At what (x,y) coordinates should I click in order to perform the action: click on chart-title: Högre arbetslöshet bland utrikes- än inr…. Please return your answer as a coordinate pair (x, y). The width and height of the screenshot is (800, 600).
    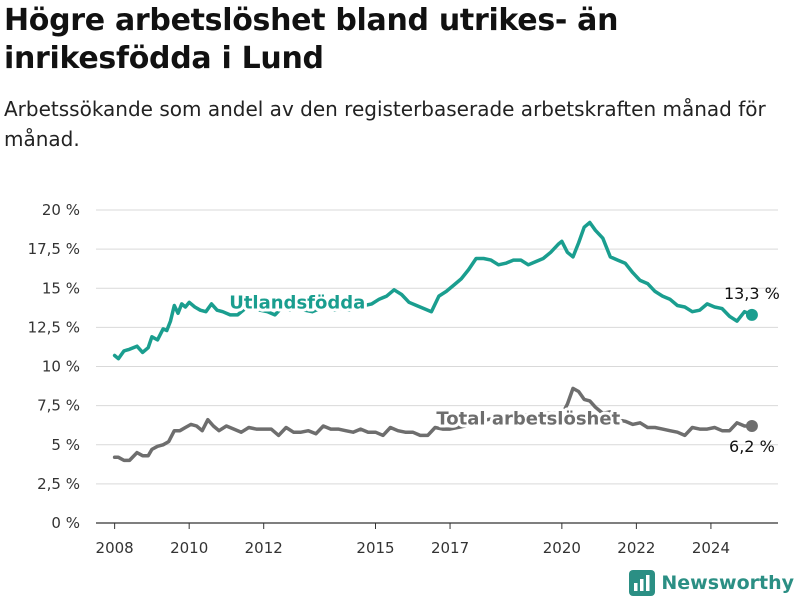
    Looking at the image, I should click on (311, 39).